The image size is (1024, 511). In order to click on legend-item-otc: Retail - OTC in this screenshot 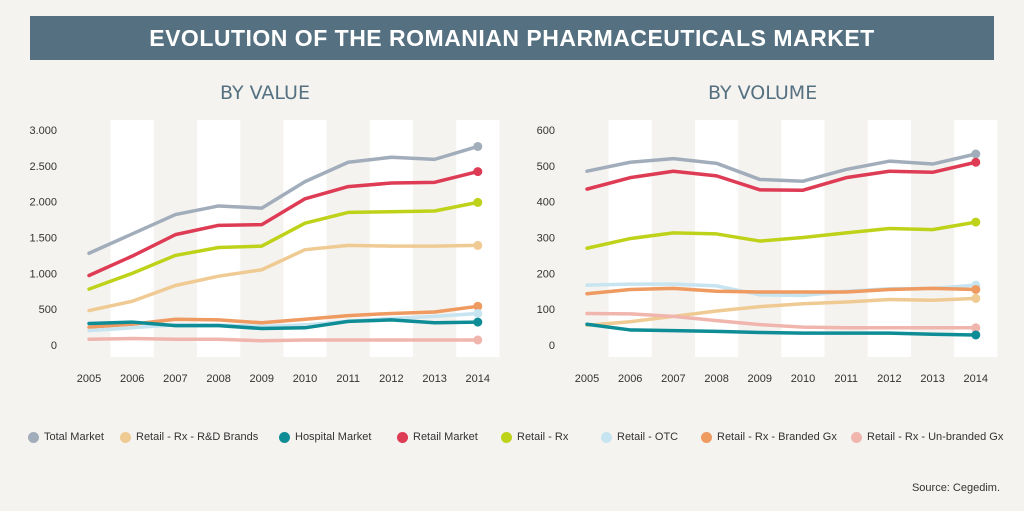, I will do `click(639, 437)`.